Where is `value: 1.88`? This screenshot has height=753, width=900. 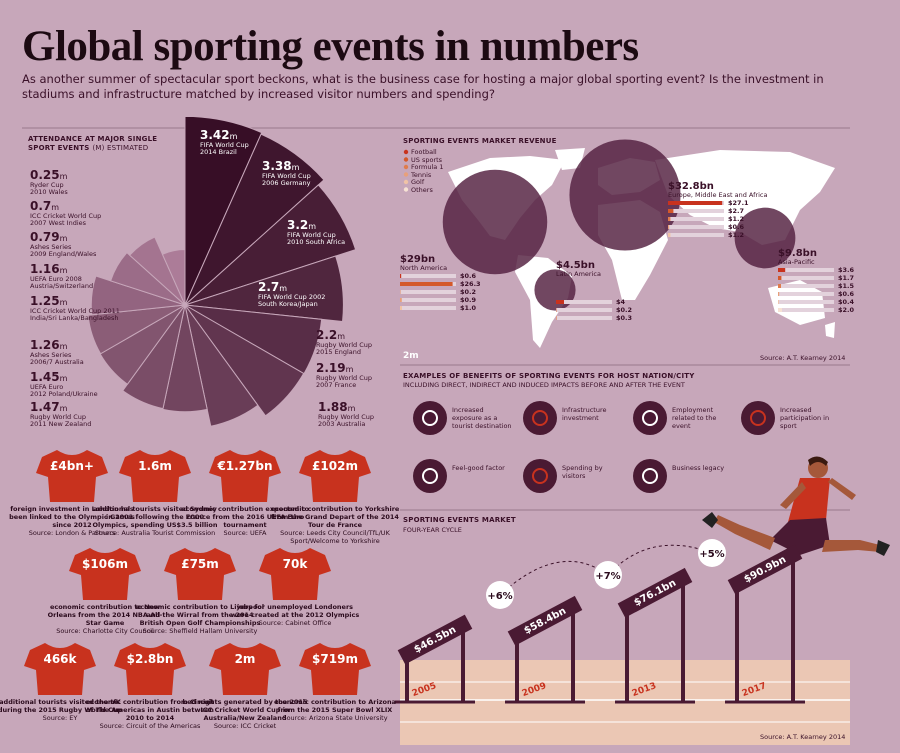
value: 1.88 is located at coordinates (333, 407).